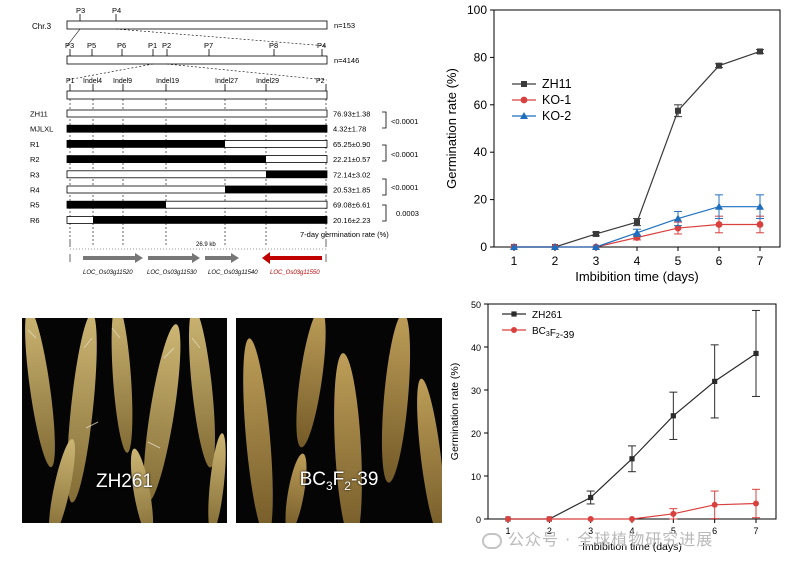  I want to click on line-name: R4, so click(35, 190).